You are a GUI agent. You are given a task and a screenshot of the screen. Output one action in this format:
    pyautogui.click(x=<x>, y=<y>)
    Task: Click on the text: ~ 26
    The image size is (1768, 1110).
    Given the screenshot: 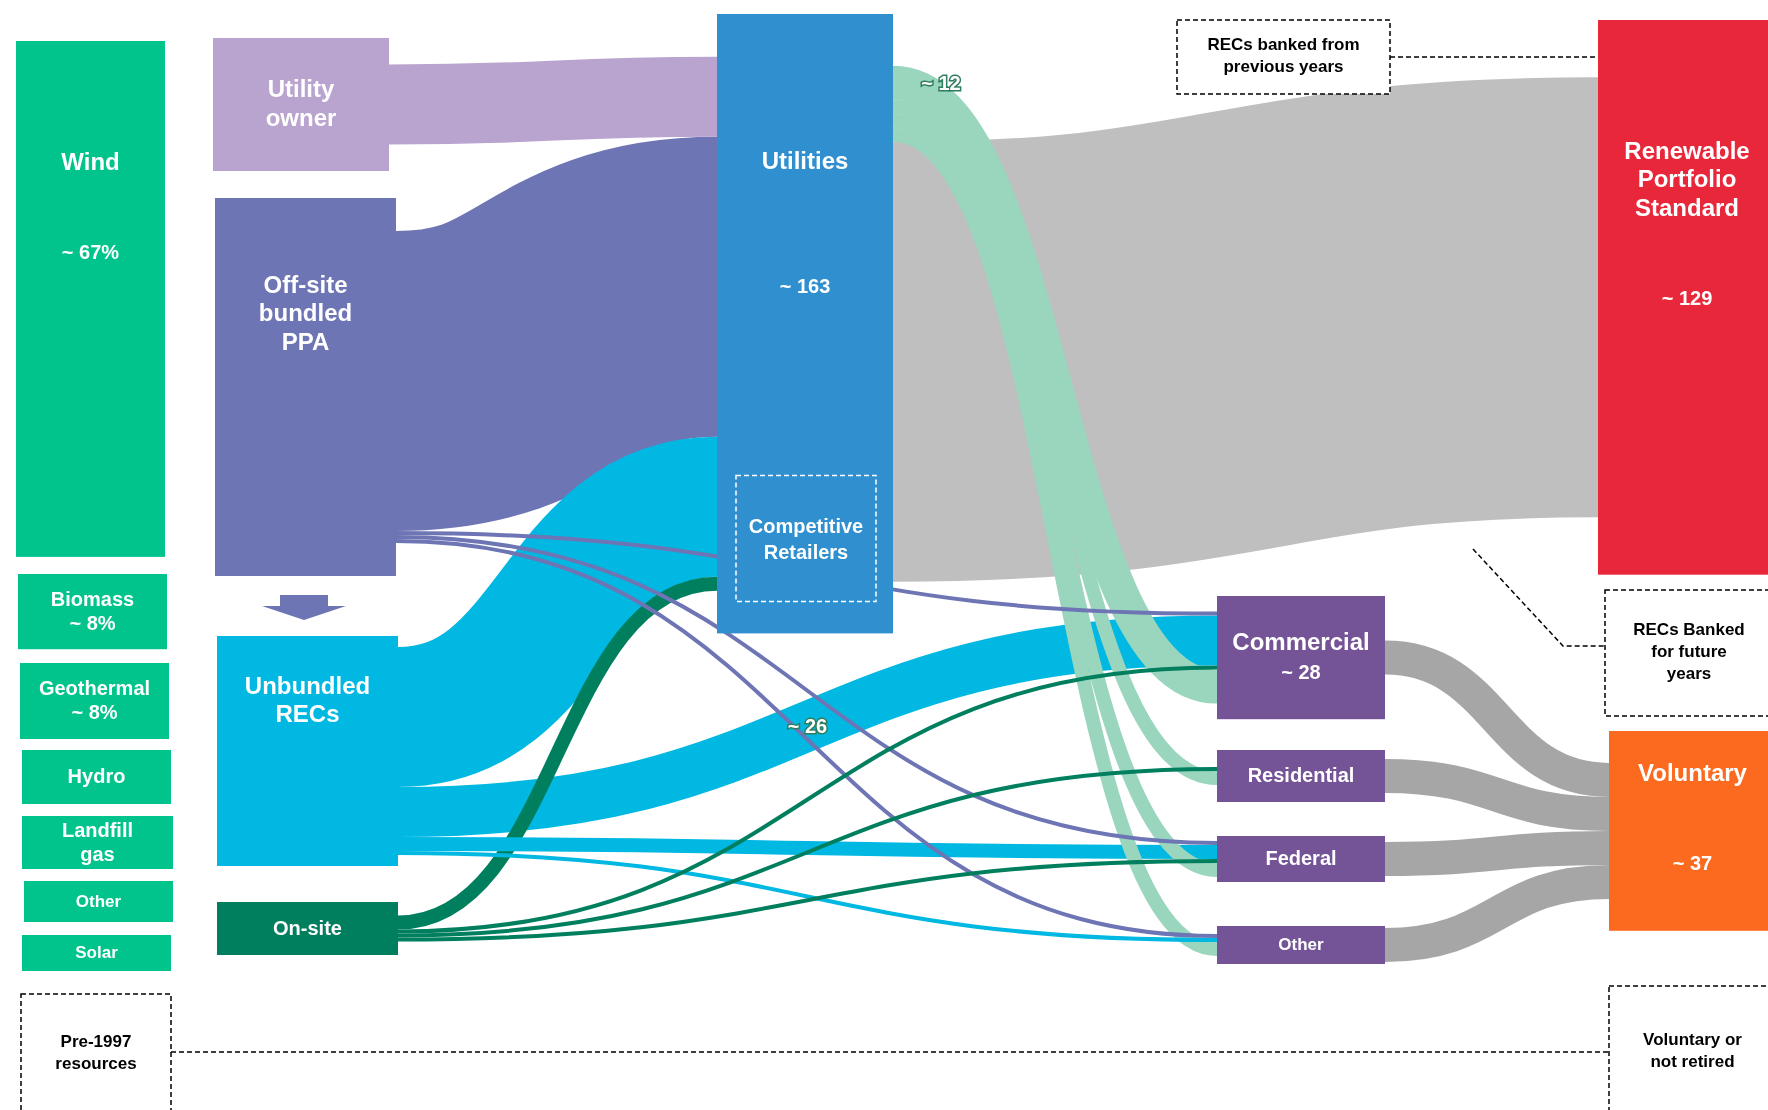 What is the action you would take?
    pyautogui.click(x=807, y=726)
    